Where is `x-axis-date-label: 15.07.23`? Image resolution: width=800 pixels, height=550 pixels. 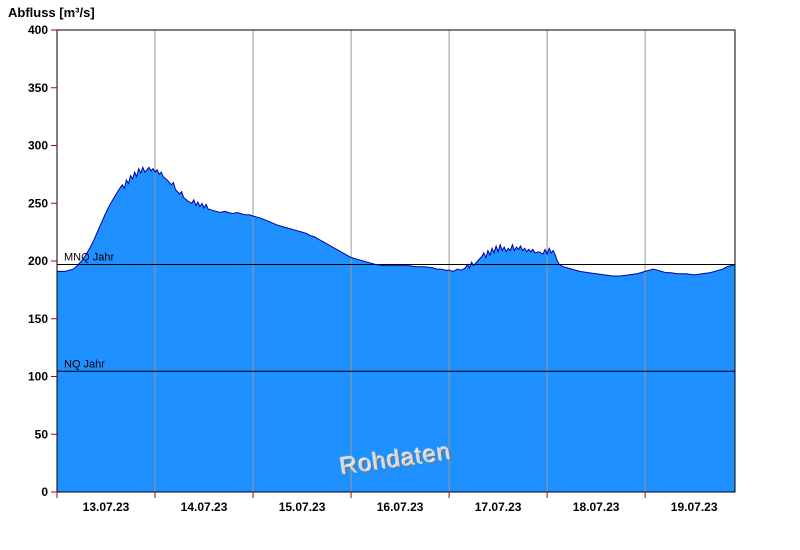 x-axis-date-label: 15.07.23 is located at coordinates (302, 507).